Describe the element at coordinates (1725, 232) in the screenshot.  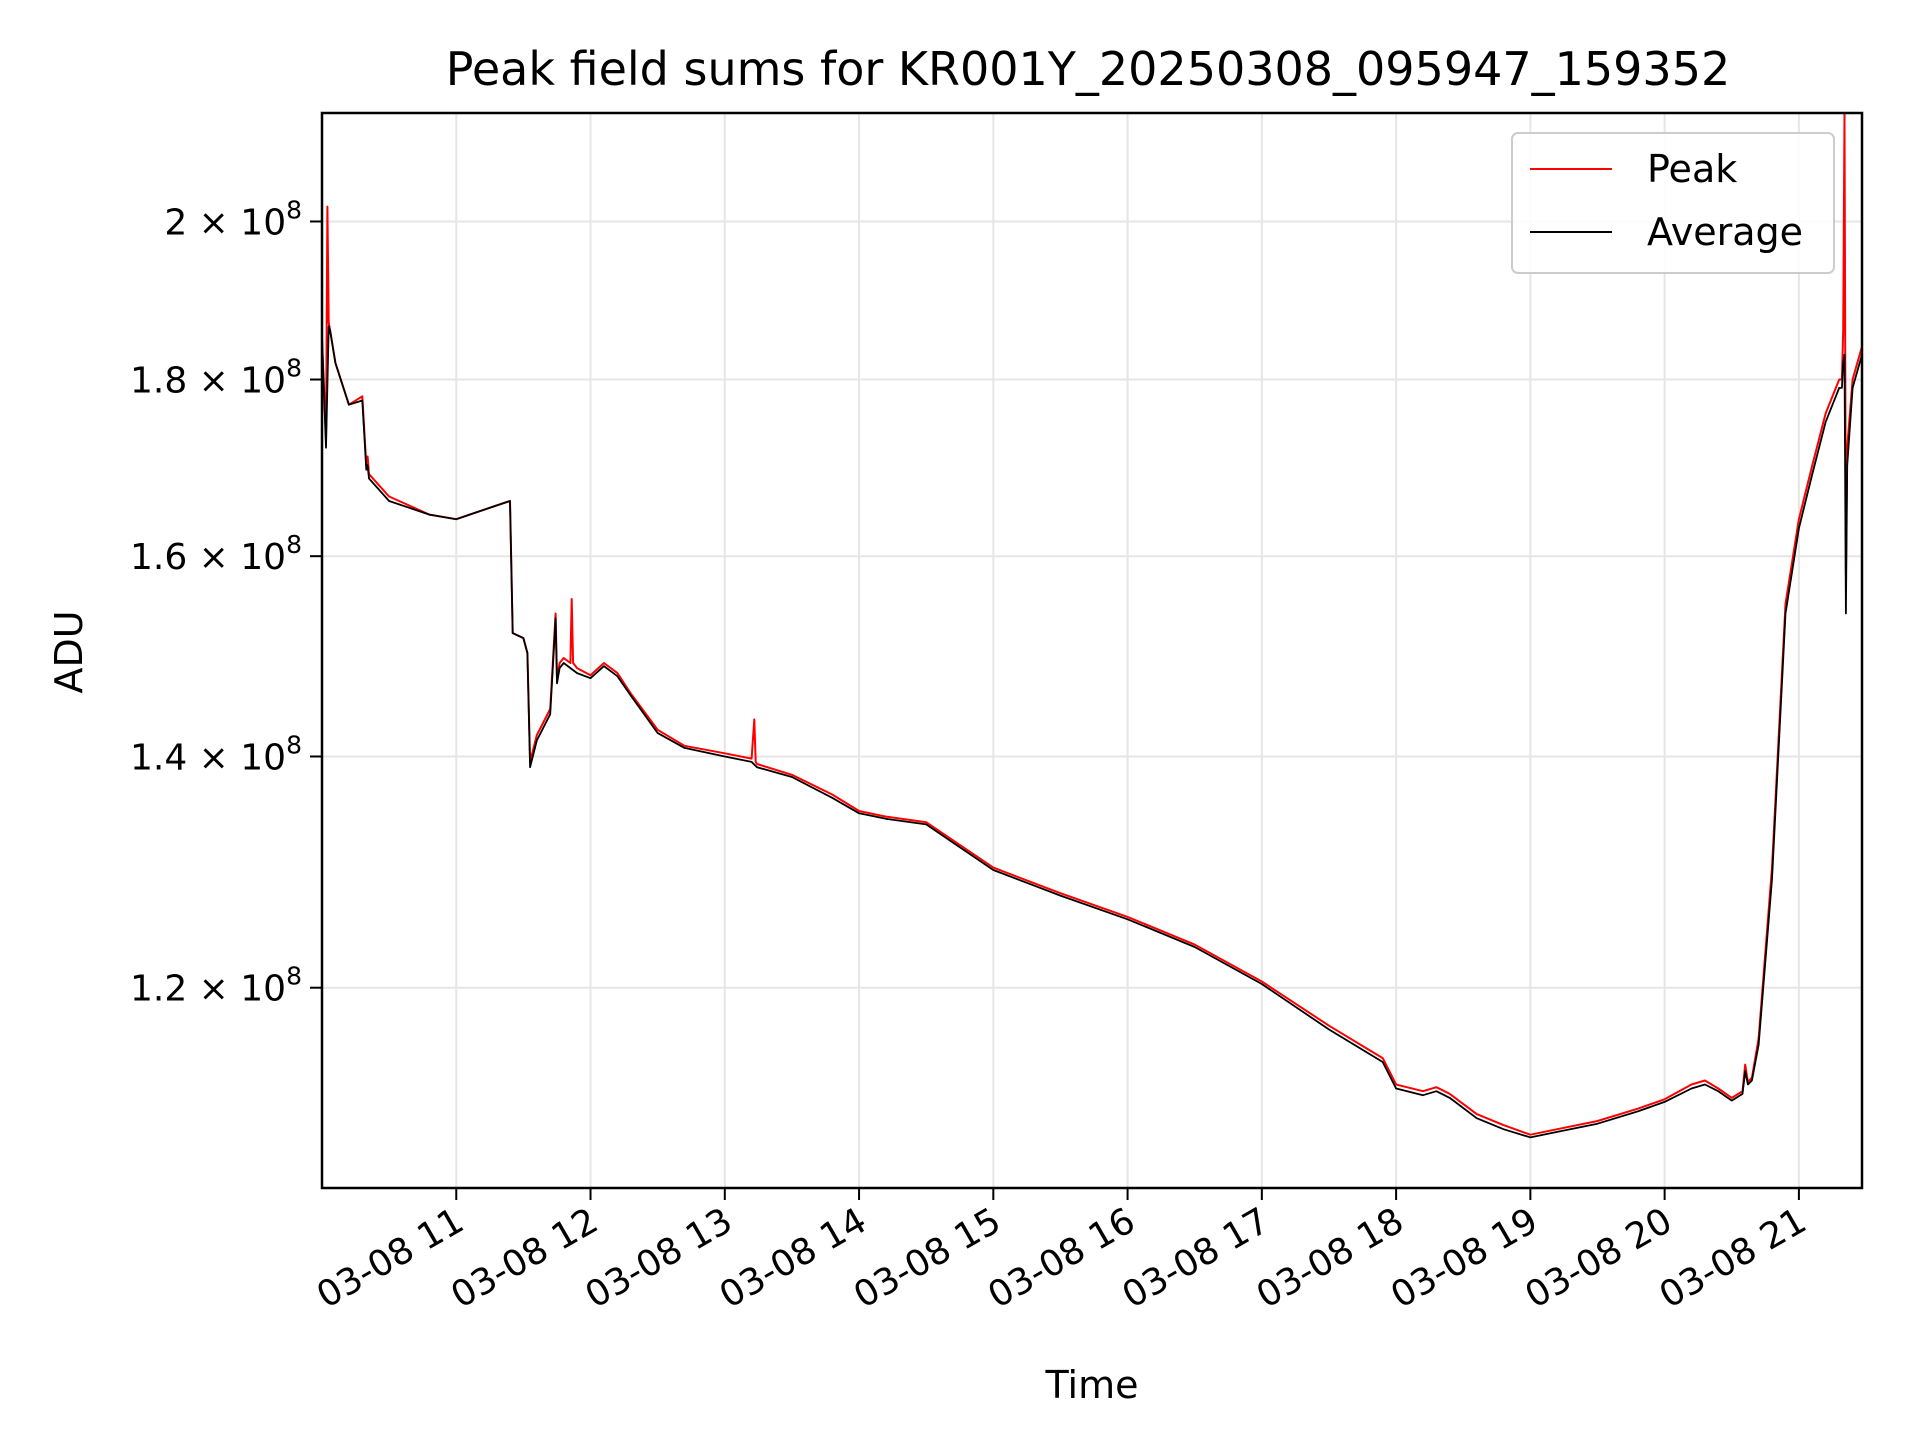
I see `legend-label: Average` at that location.